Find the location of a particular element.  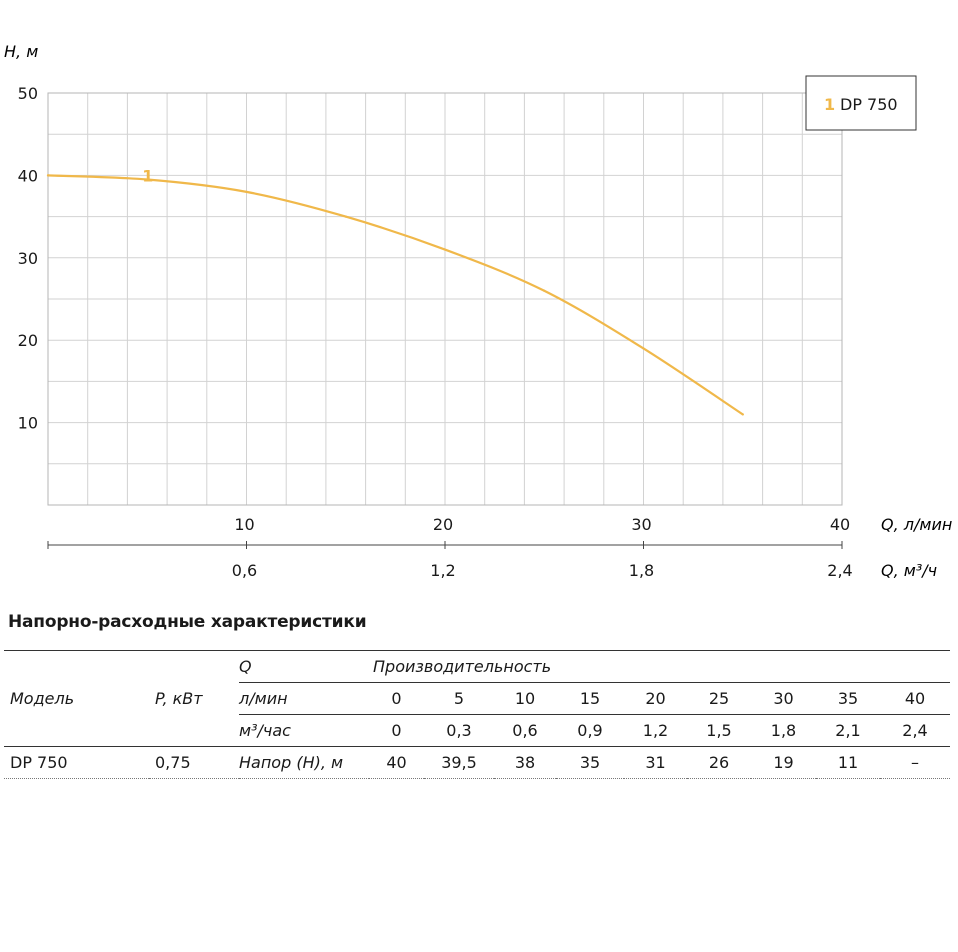

m3-cell: 0,6 is located at coordinates (525, 730).